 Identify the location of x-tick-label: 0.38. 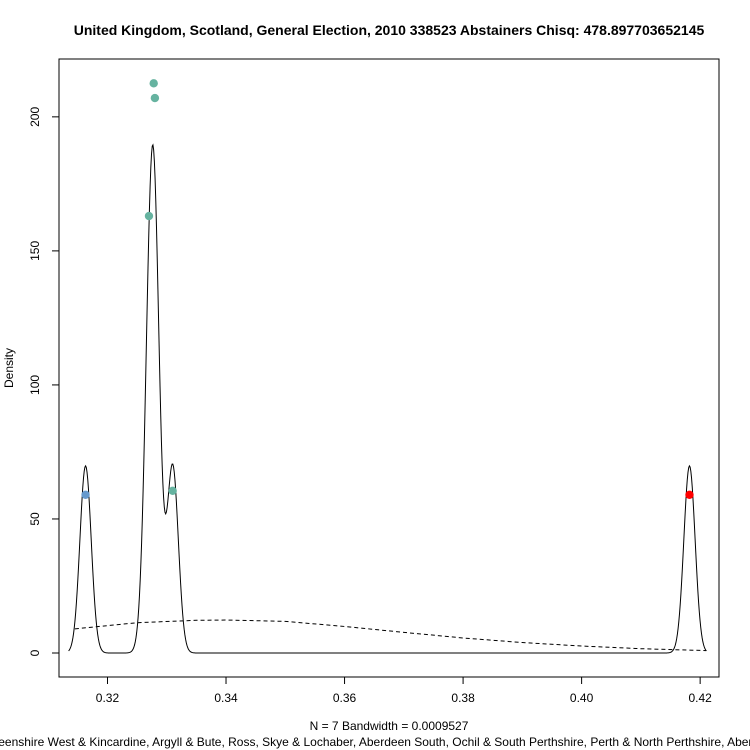
(463, 698).